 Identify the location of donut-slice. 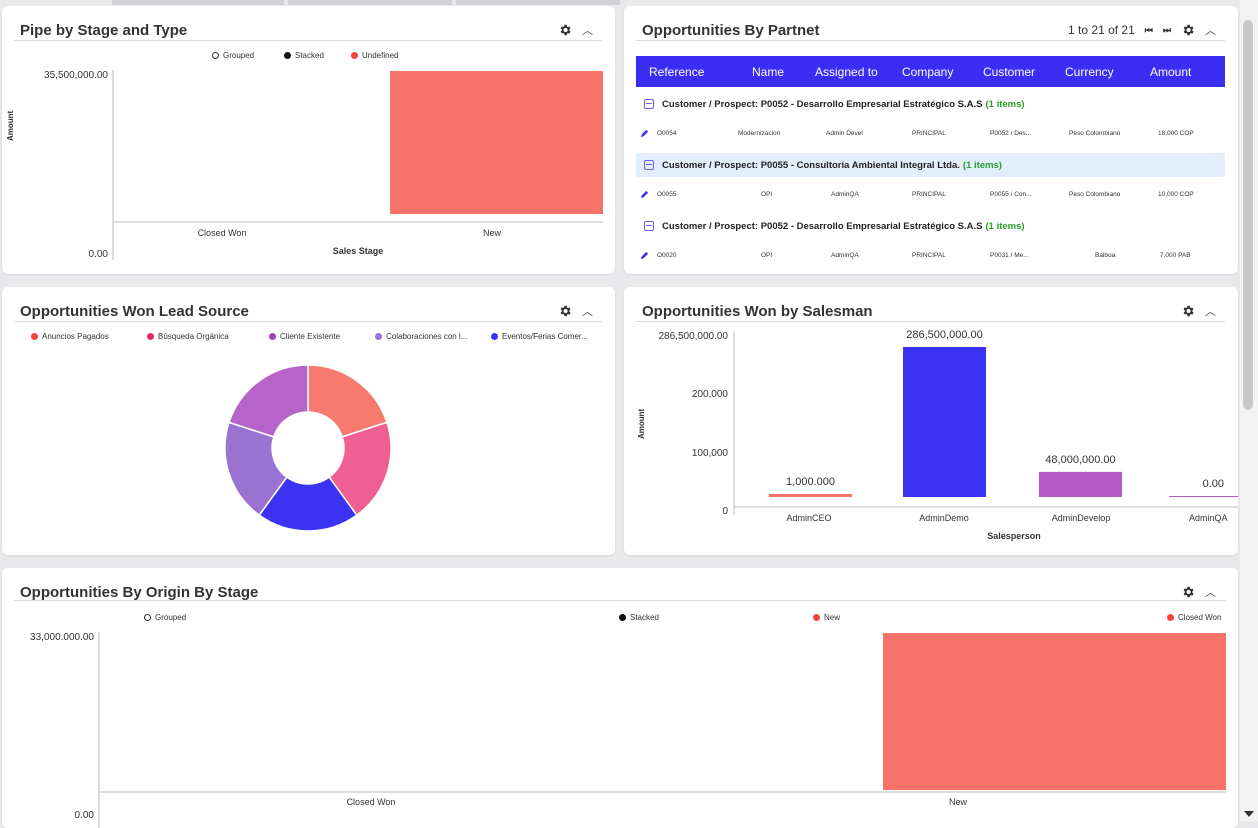
(268, 401).